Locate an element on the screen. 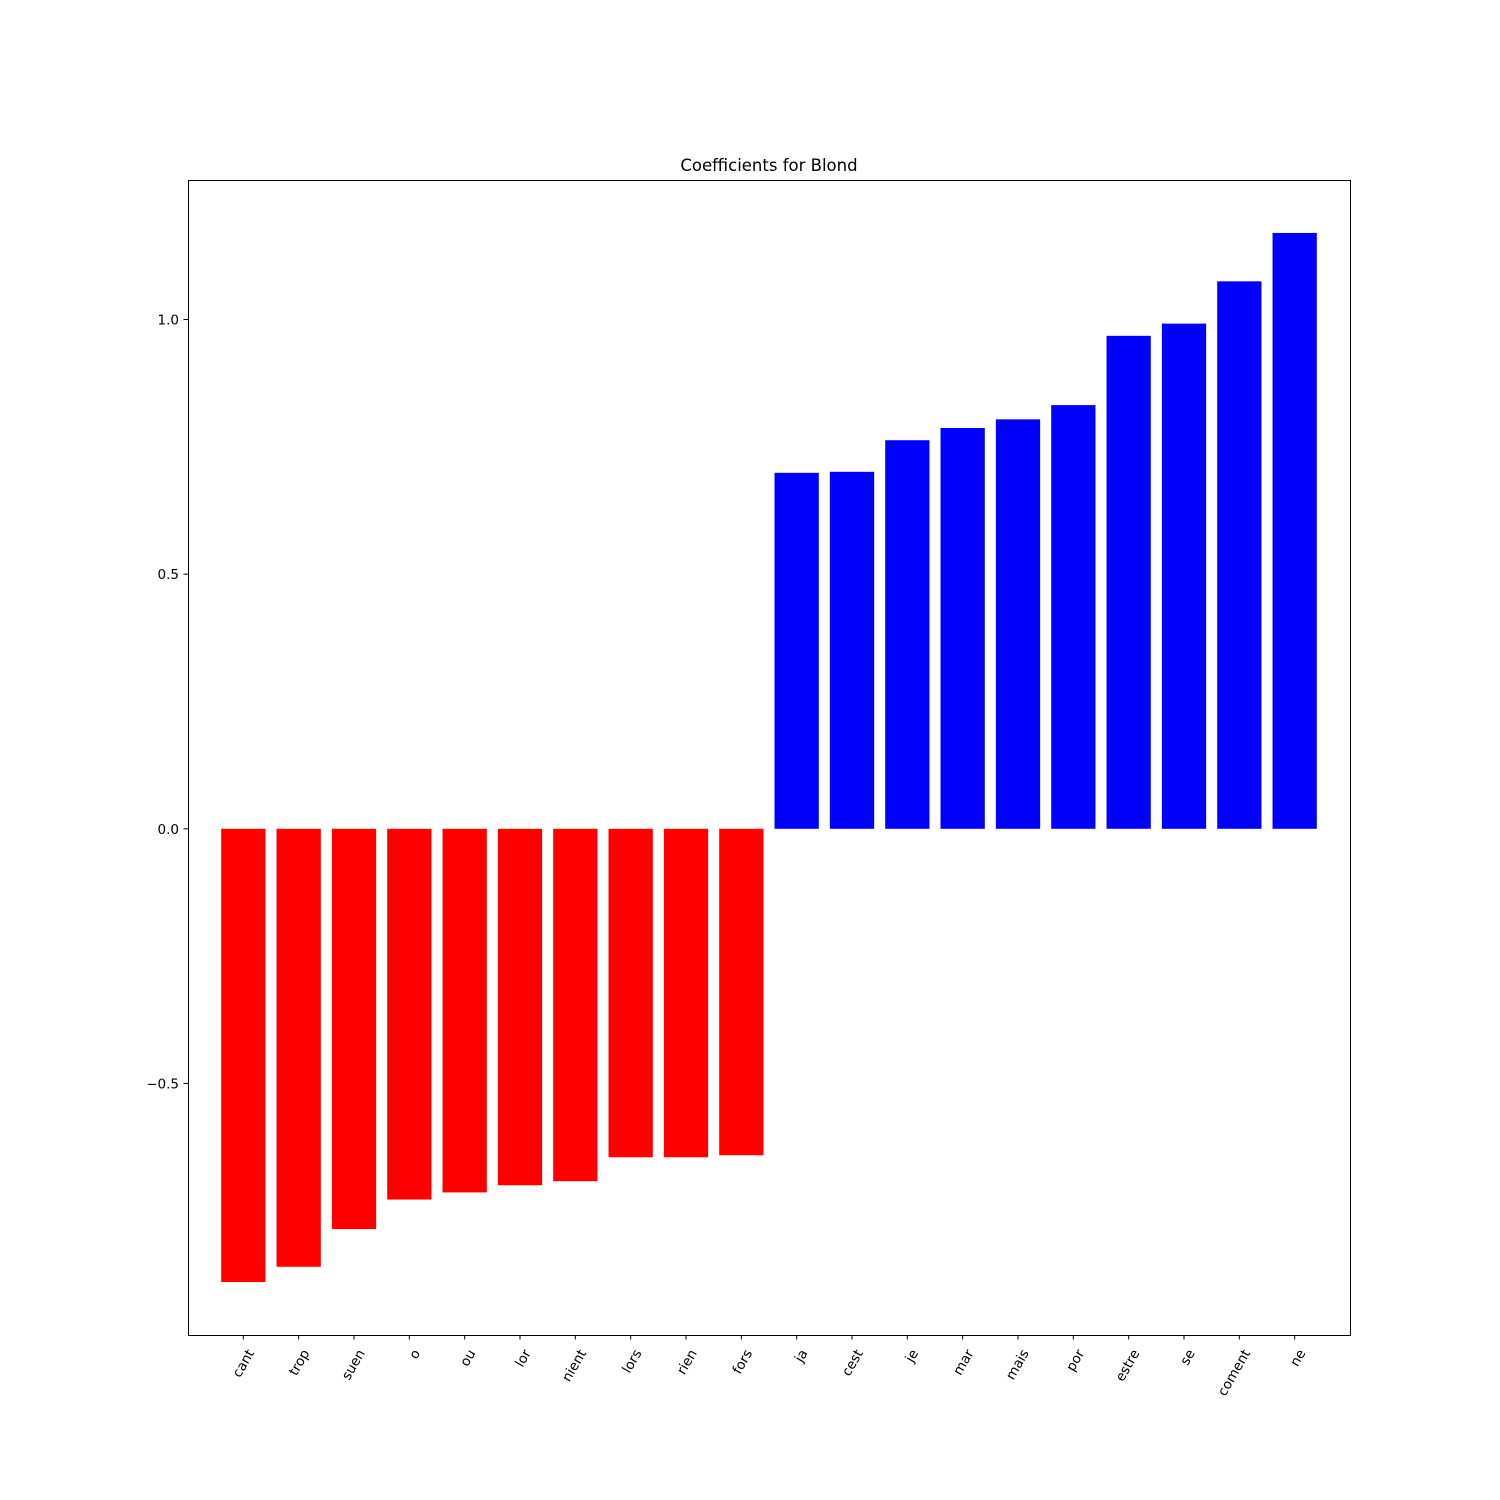 This screenshot has width=1500, height=1500. x-tick-label-mar: mar is located at coordinates (964, 1362).